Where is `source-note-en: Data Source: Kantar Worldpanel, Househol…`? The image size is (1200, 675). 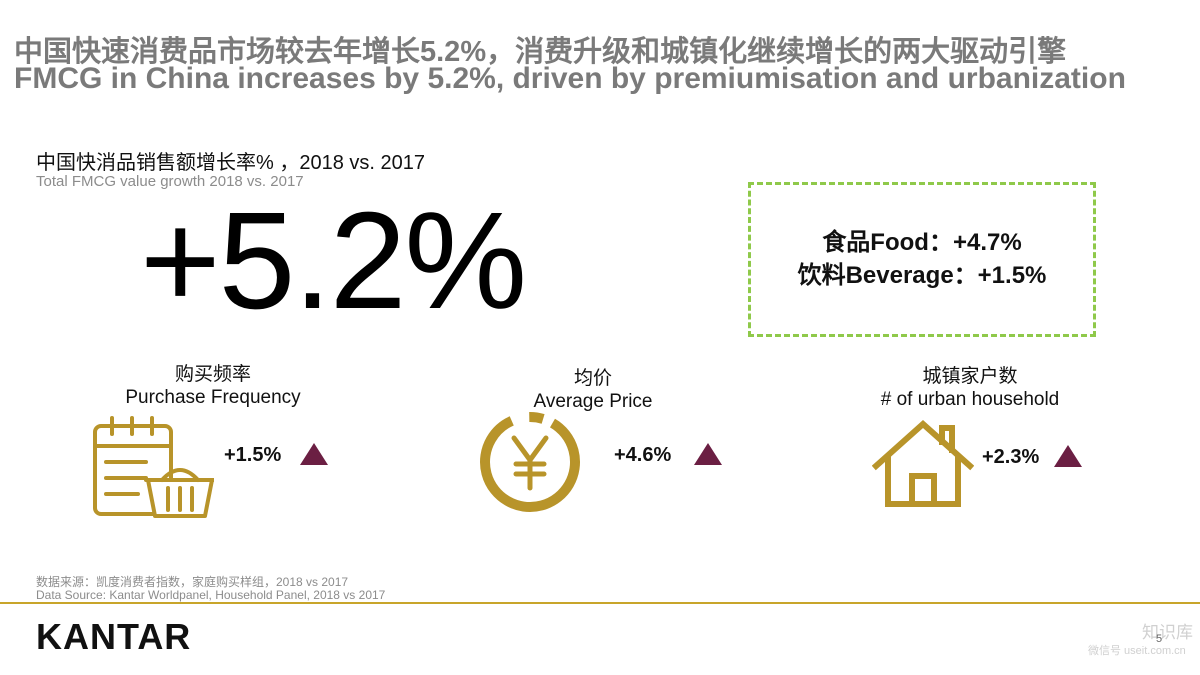 source-note-en: Data Source: Kantar Worldpanel, Househol… is located at coordinates (211, 595).